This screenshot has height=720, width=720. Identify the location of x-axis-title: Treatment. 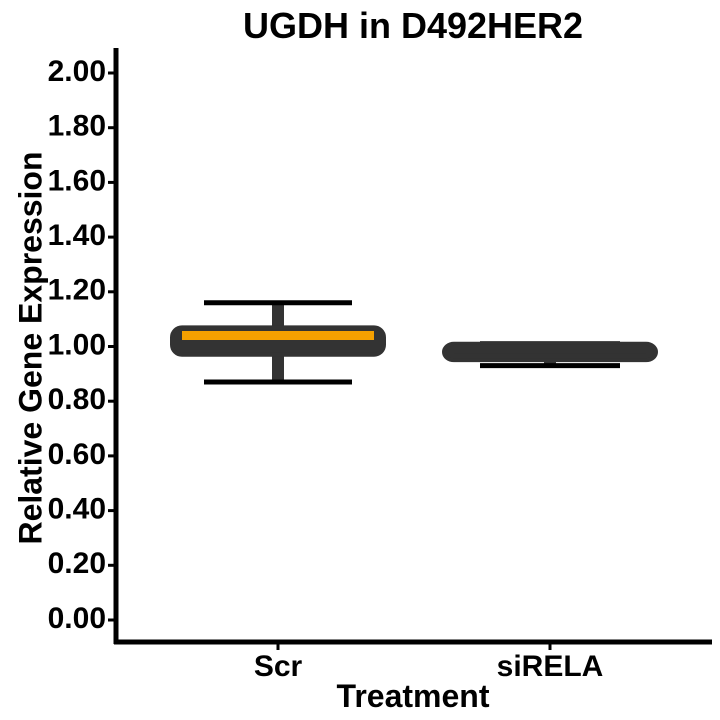
(413, 696).